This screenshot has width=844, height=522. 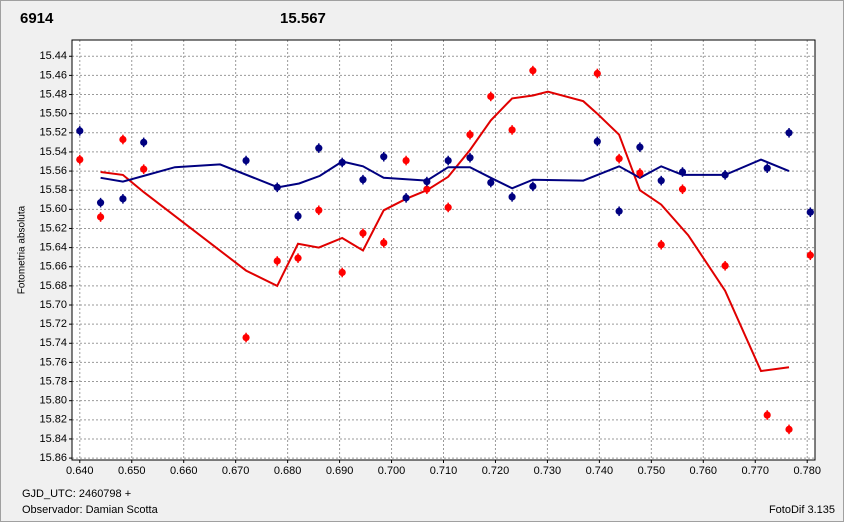 I want to click on y-tick-label: 15.86, so click(x=53, y=458).